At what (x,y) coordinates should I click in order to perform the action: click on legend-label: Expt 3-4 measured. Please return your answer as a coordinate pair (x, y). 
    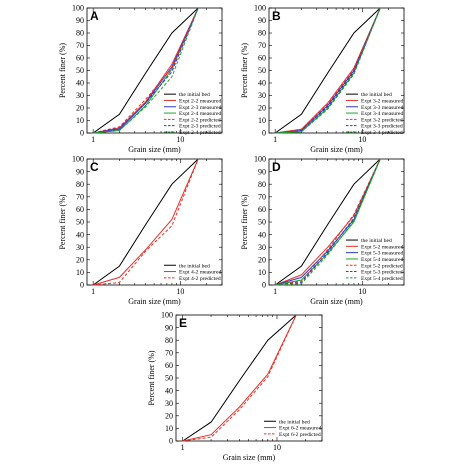
    Looking at the image, I should click on (382, 114).